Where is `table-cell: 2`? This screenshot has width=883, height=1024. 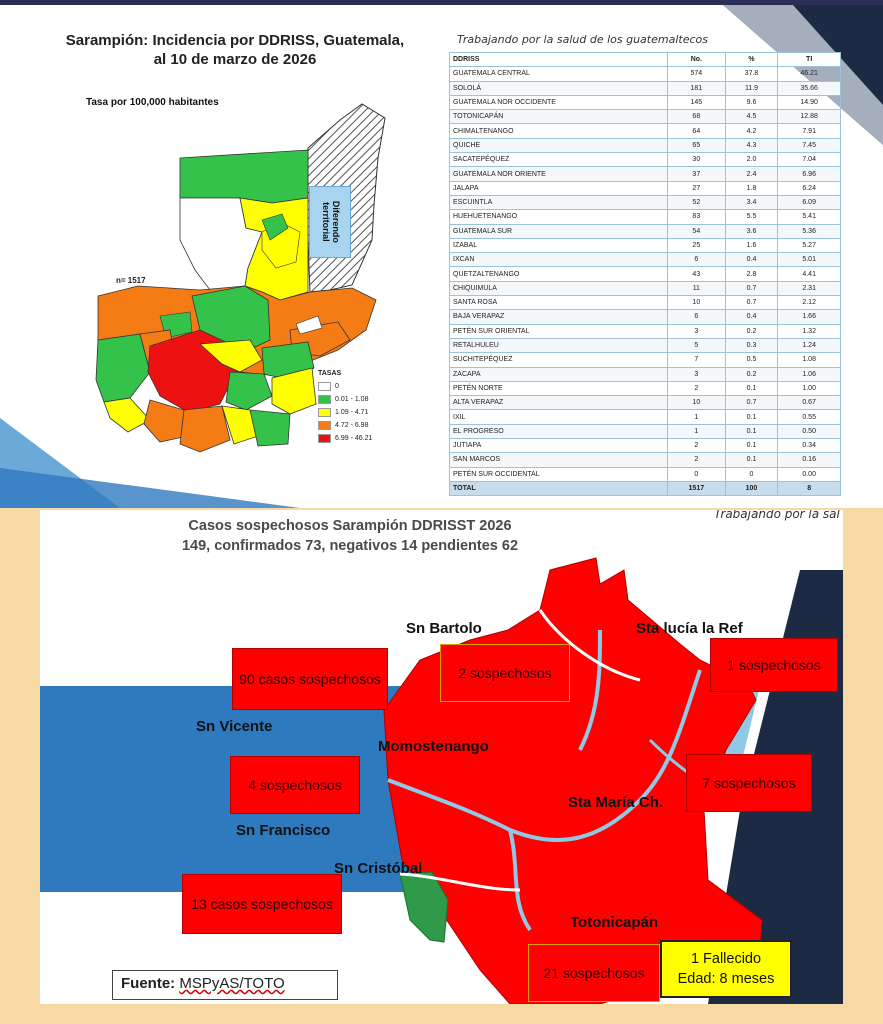 table-cell: 2 is located at coordinates (696, 388).